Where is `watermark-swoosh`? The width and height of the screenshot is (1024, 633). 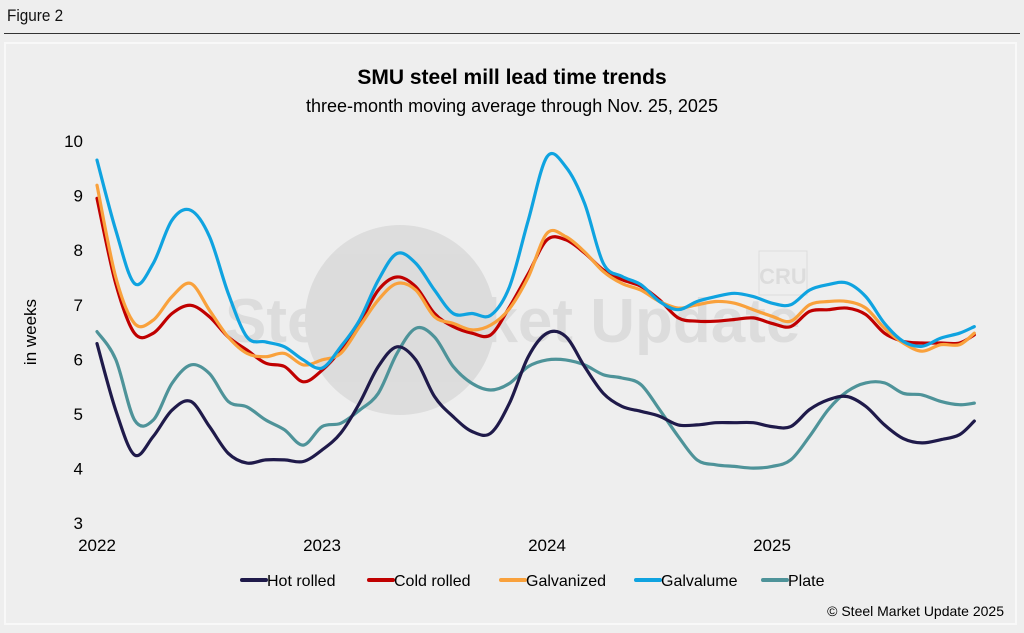 watermark-swoosh is located at coordinates (400, 320).